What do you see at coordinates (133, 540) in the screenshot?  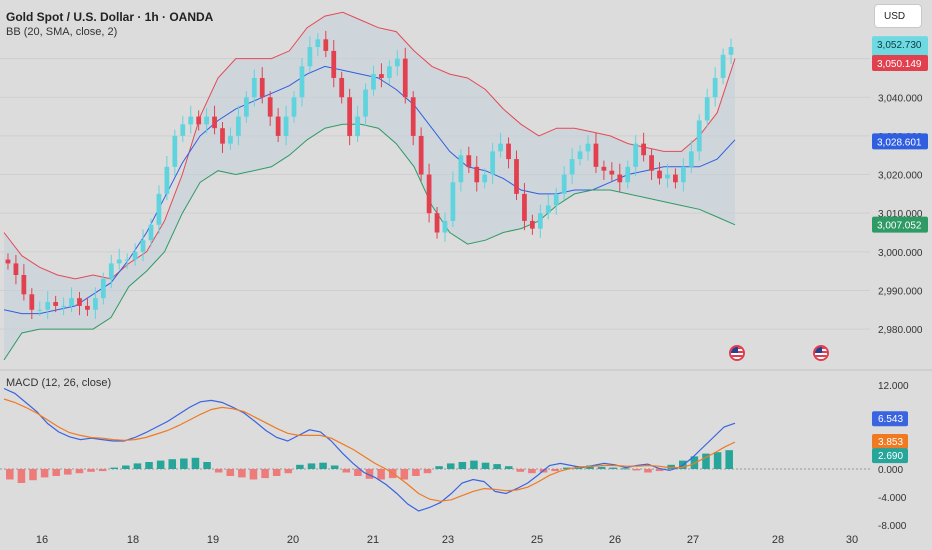 I see `x-tick-label: 18` at bounding box center [133, 540].